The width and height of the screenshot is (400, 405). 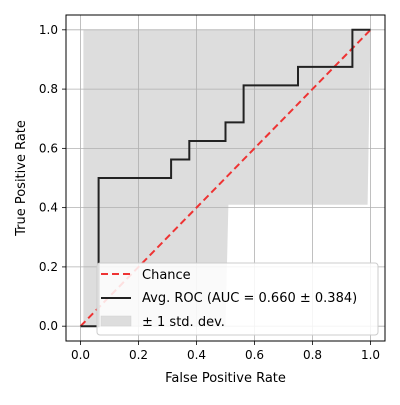 What do you see at coordinates (254, 355) in the screenshot?
I see `x-tick-label: 0.6` at bounding box center [254, 355].